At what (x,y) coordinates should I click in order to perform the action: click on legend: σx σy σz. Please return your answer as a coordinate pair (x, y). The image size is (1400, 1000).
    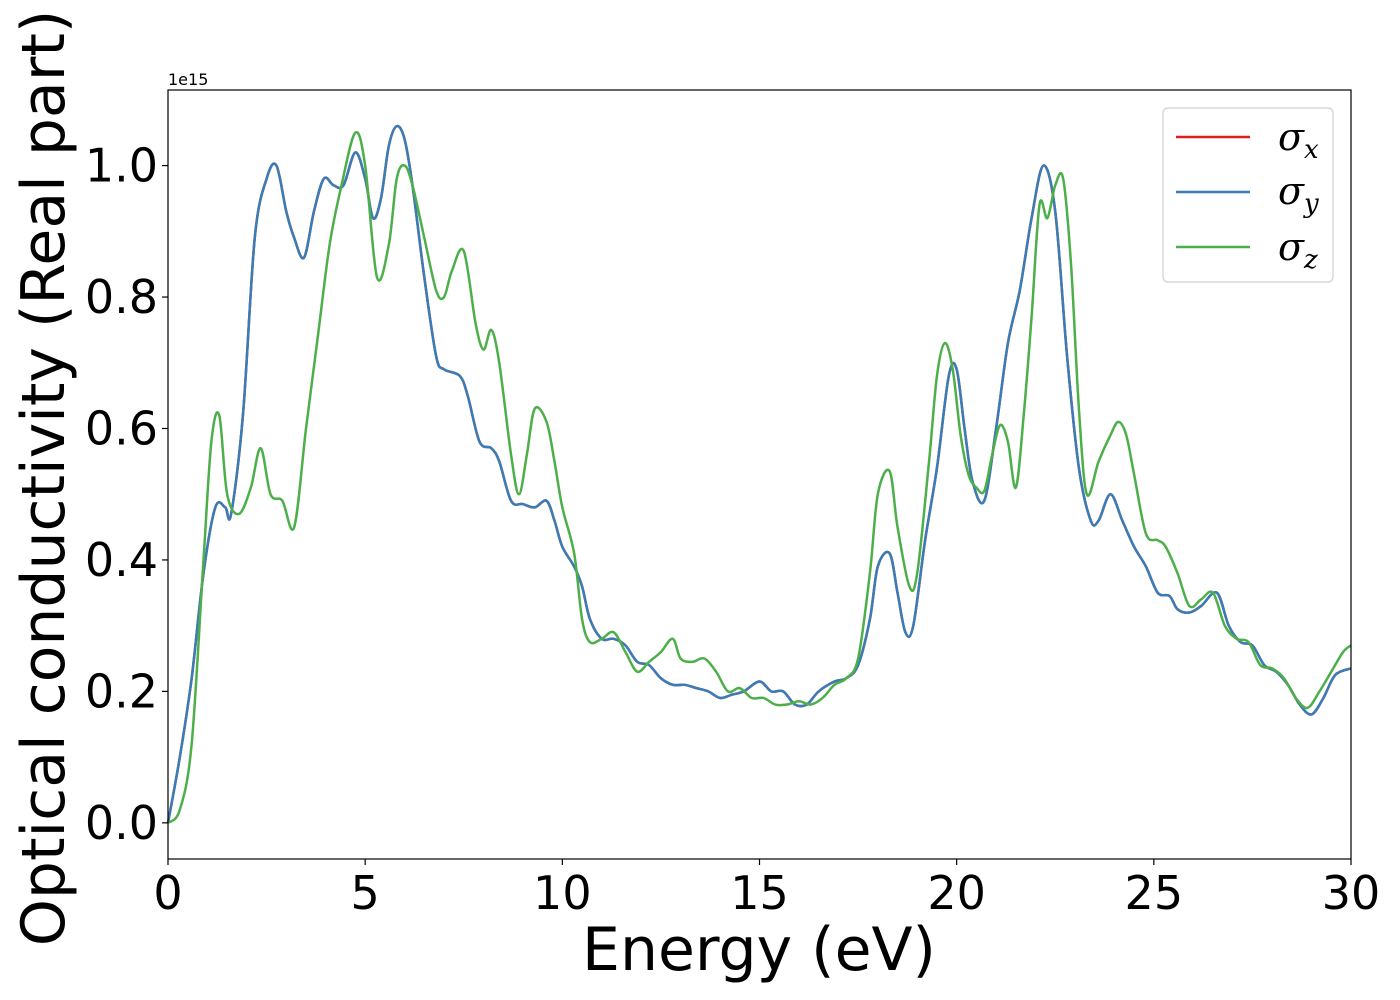
    Looking at the image, I should click on (1248, 195).